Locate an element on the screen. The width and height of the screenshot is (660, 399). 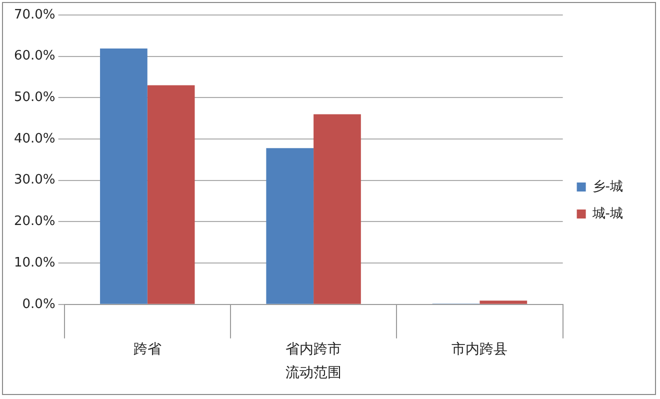
legend-label: 城-城 is located at coordinates (607, 214).